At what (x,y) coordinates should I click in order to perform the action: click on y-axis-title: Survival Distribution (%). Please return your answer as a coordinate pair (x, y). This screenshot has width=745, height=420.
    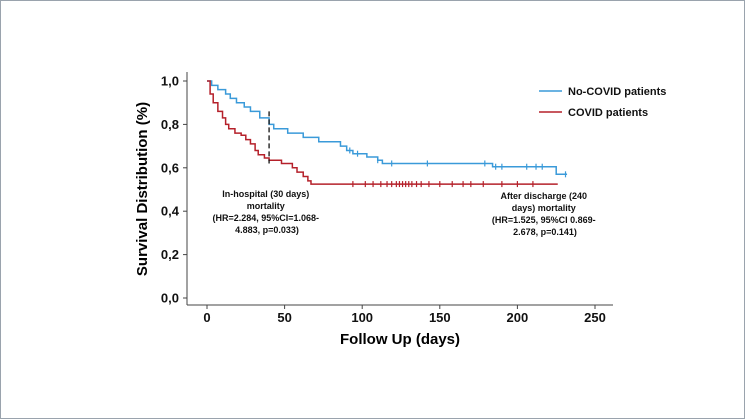
    Looking at the image, I should click on (142, 189).